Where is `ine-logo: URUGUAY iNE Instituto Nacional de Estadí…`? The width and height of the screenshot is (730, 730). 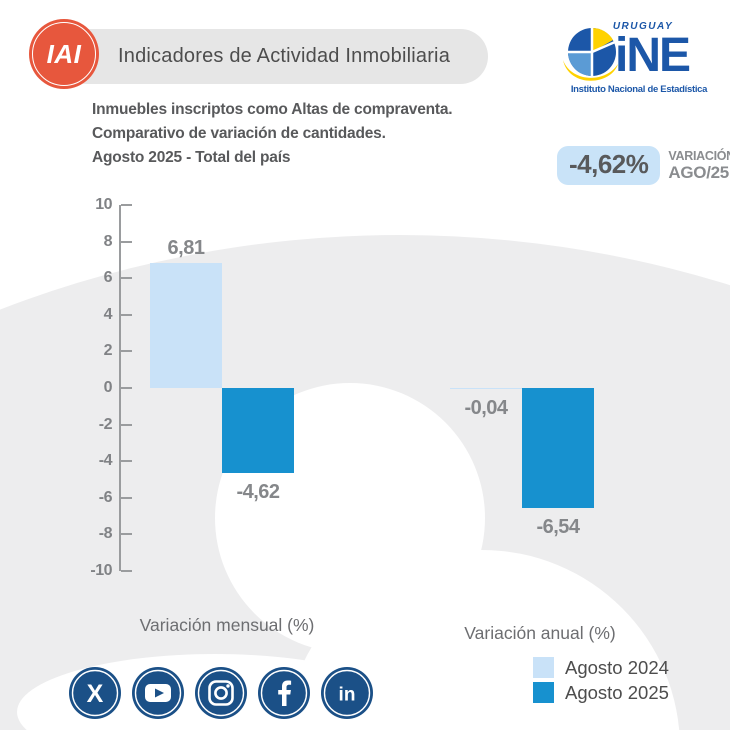
ine-logo: URUGUAY iNE Instituto Nacional de Estadí… is located at coordinates (635, 55).